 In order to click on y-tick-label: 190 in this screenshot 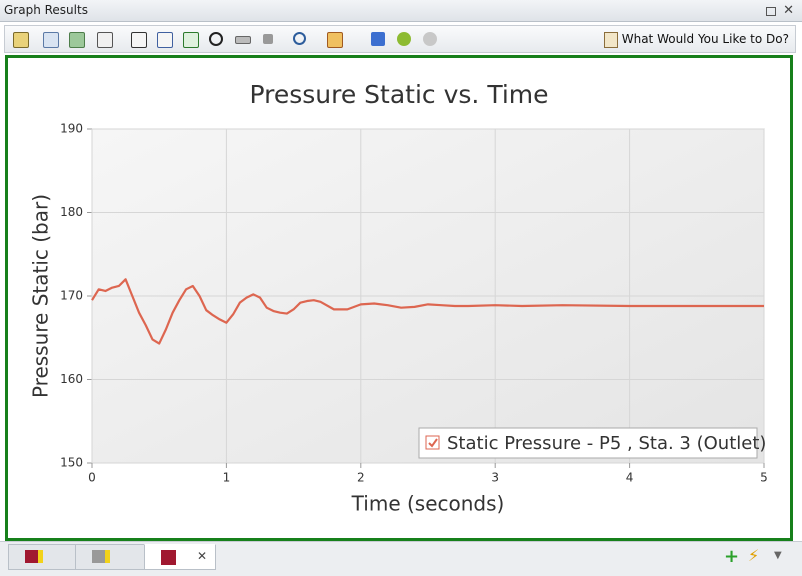, I will do `click(71, 129)`.